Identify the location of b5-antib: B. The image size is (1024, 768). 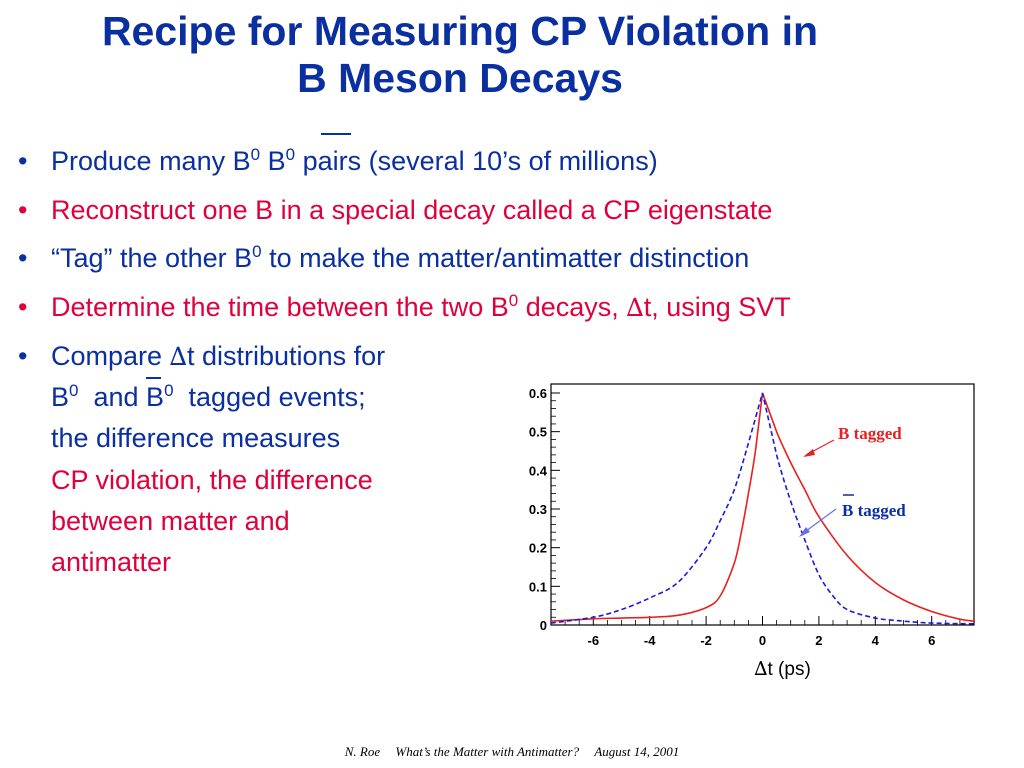
(155, 394).